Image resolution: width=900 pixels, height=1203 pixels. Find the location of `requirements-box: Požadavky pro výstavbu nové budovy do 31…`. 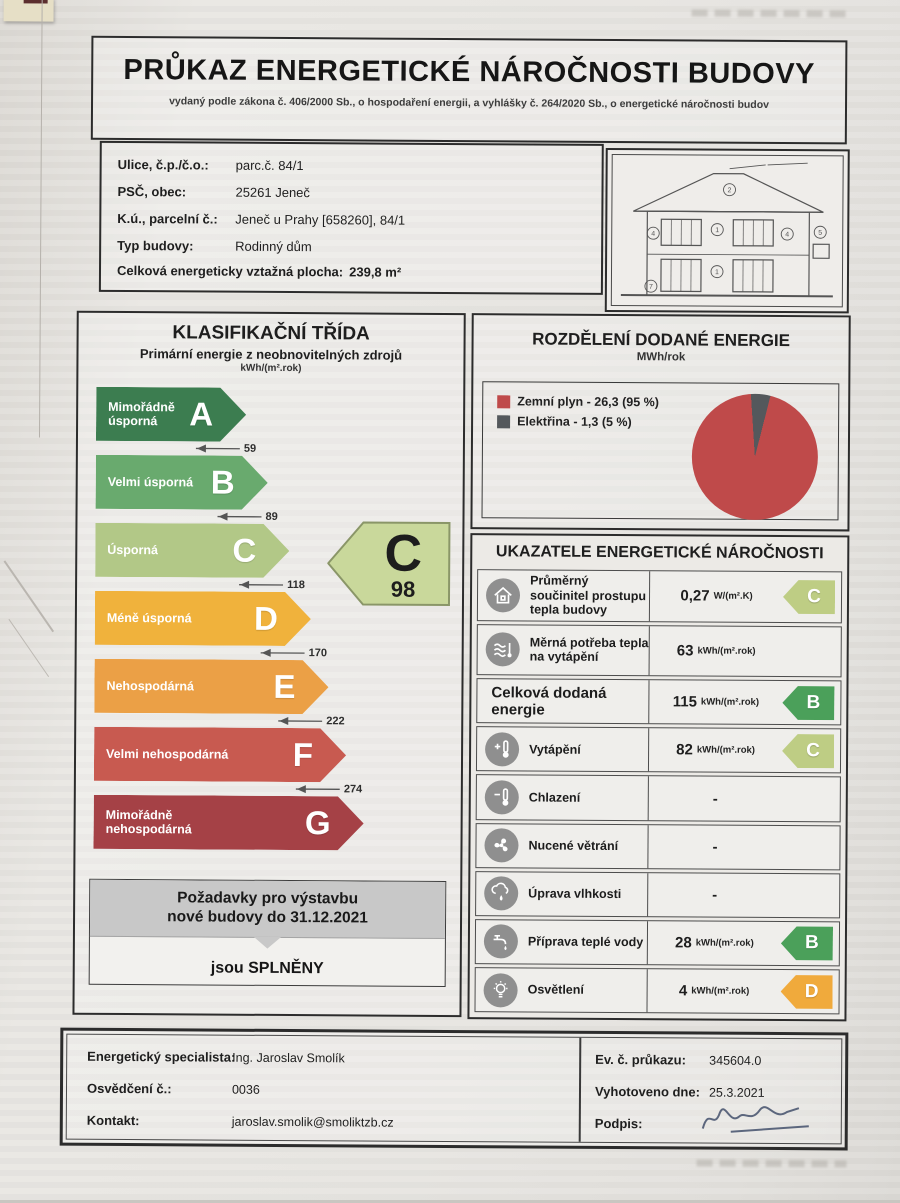

requirements-box: Požadavky pro výstavbu nové budovy do 31… is located at coordinates (268, 933).